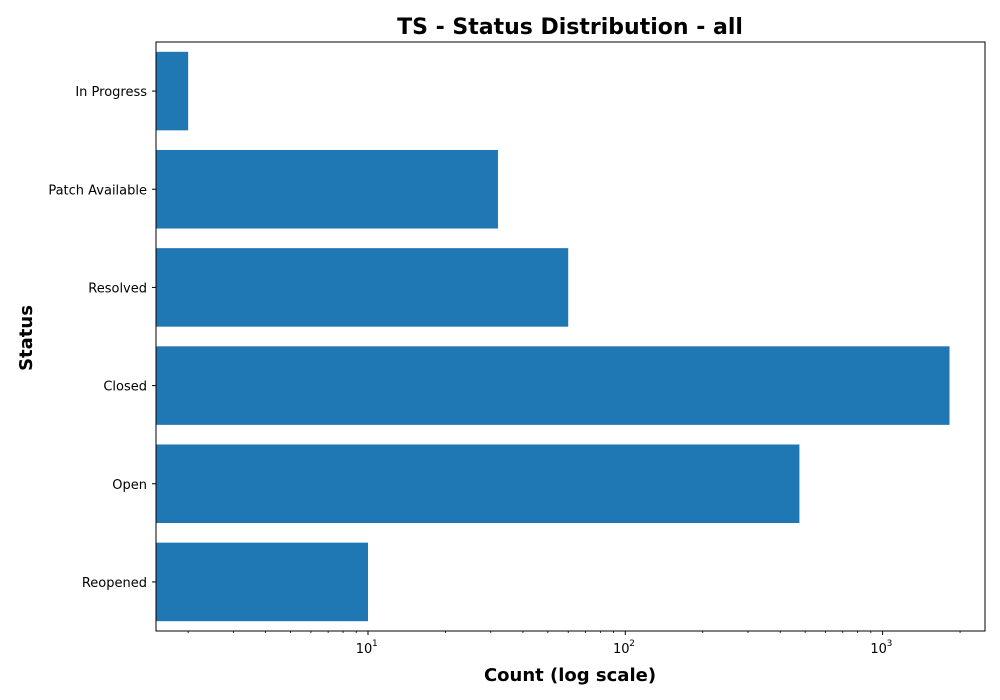  What do you see at coordinates (890, 644) in the screenshot?
I see `x-tick-exponent: 3` at bounding box center [890, 644].